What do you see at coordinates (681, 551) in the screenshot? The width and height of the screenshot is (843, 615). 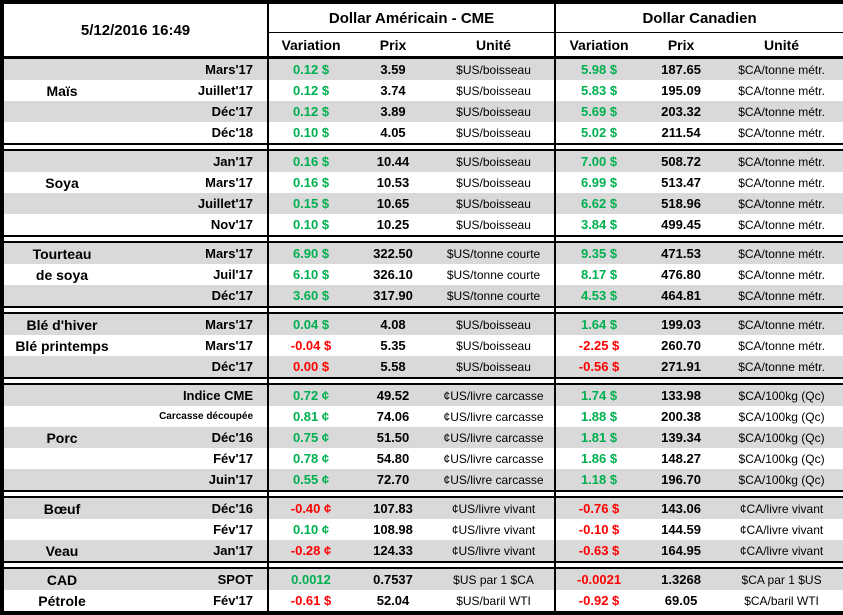 I see `ca-price-cell: 164.95` at bounding box center [681, 551].